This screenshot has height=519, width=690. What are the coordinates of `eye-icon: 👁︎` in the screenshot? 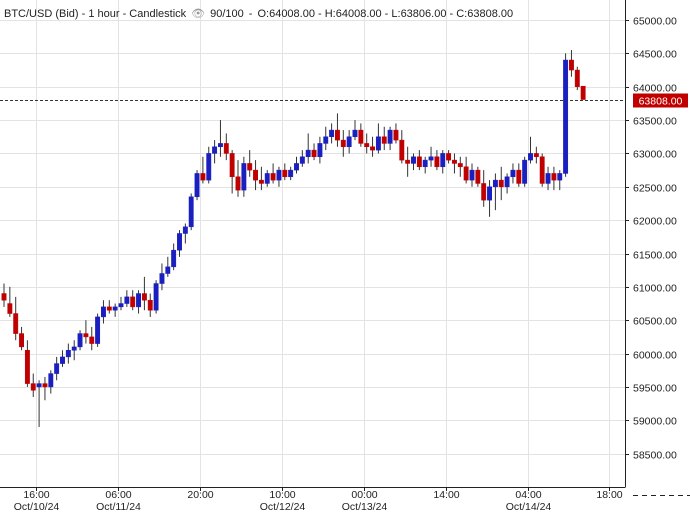 It's located at (198, 14).